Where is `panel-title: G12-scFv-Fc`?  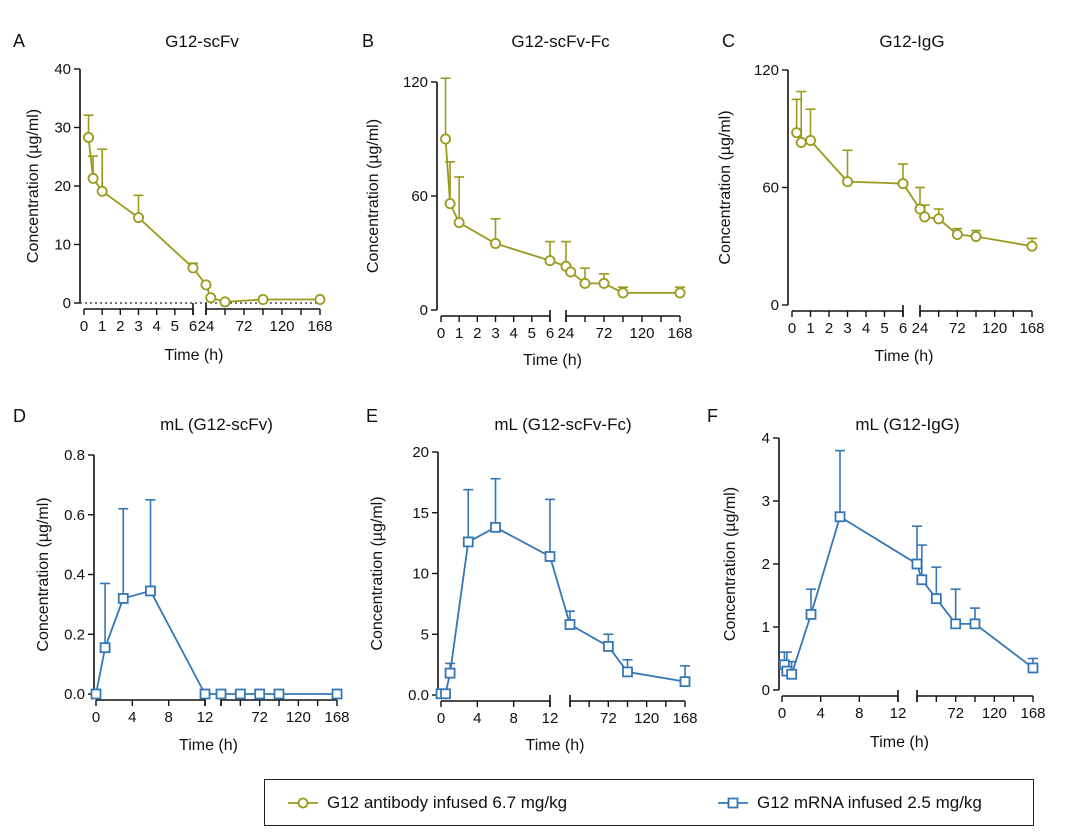
panel-title: G12-scFv-Fc is located at coordinates (560, 41).